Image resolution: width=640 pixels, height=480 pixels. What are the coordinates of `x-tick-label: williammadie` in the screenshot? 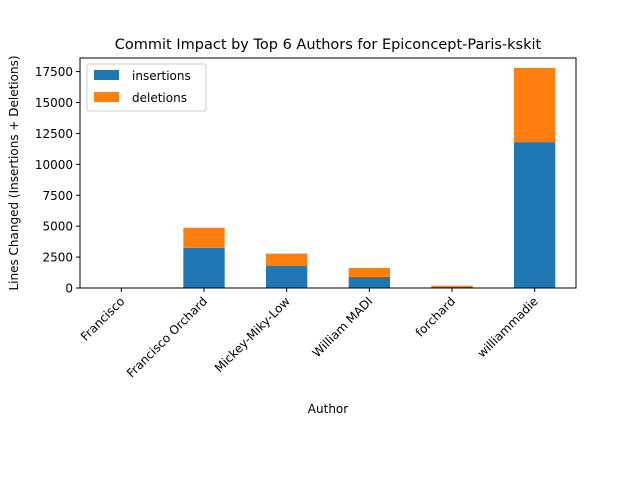 It's located at (508, 327).